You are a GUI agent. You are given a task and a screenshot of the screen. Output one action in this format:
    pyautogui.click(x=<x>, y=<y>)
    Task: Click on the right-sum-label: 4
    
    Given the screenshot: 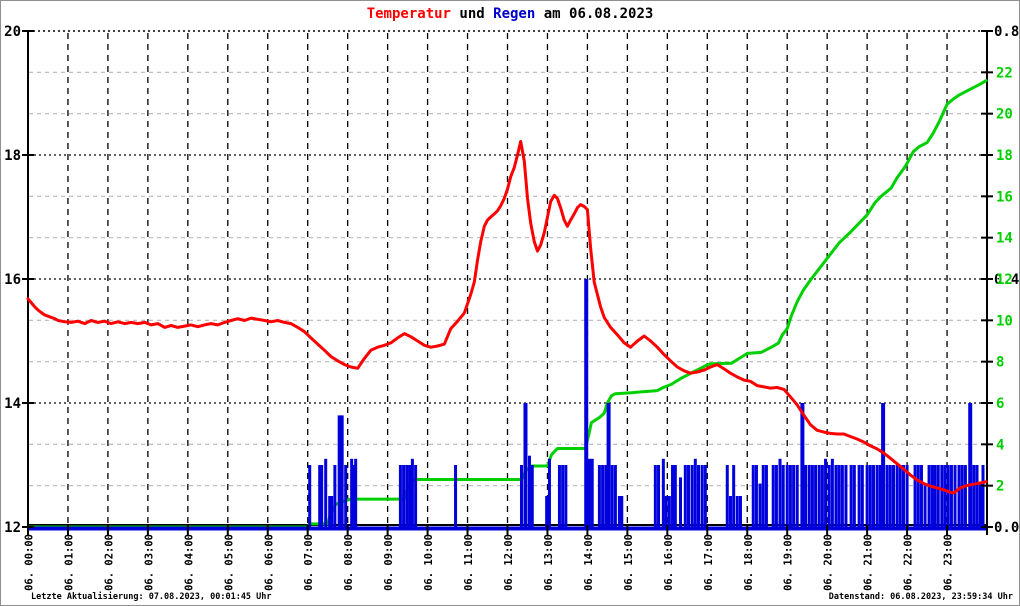 What is the action you would take?
    pyautogui.click(x=1000, y=445)
    